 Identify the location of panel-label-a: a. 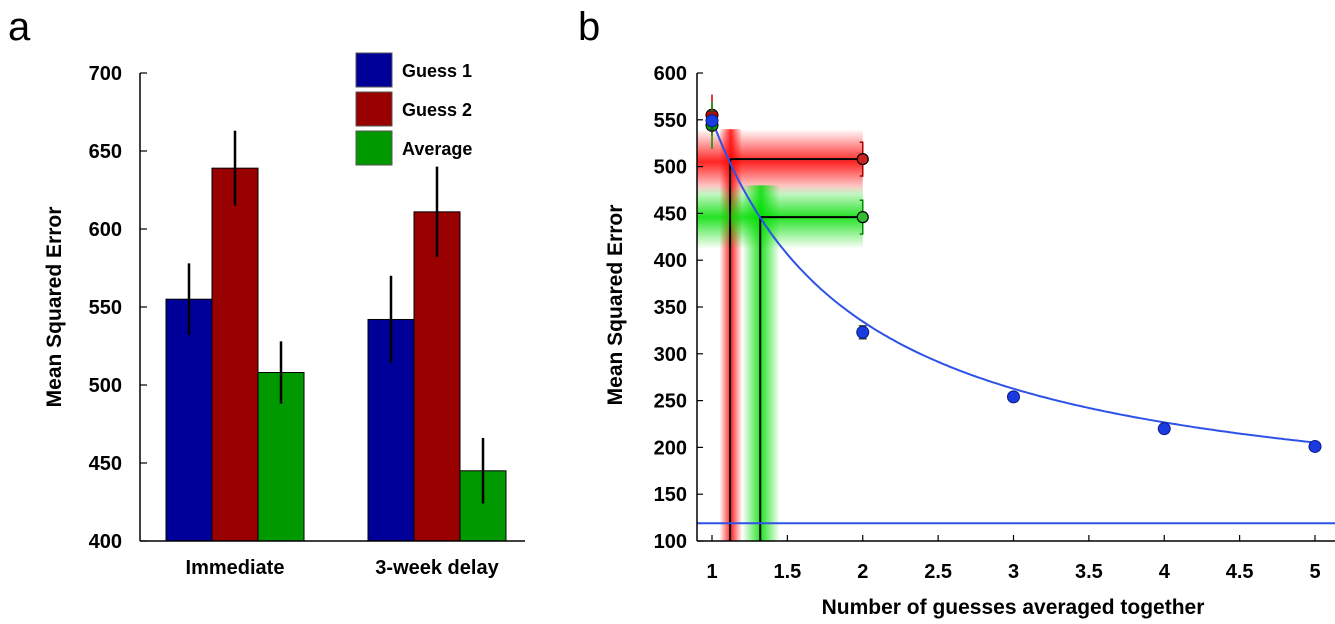
(19, 27).